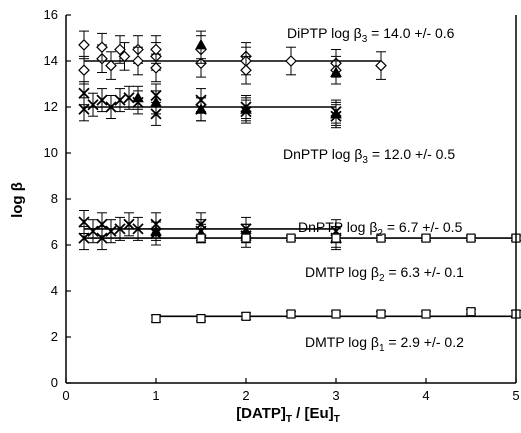  I want to click on annotation-label: DnPTP log β2 = 6.7 +/- 0.5, so click(380, 229).